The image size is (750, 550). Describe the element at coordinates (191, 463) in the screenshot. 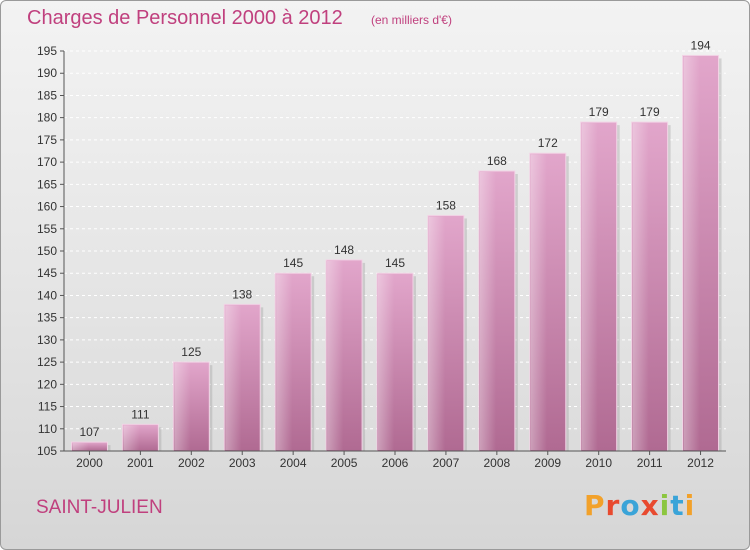

I see `x-tick-label-2002: 2002` at that location.